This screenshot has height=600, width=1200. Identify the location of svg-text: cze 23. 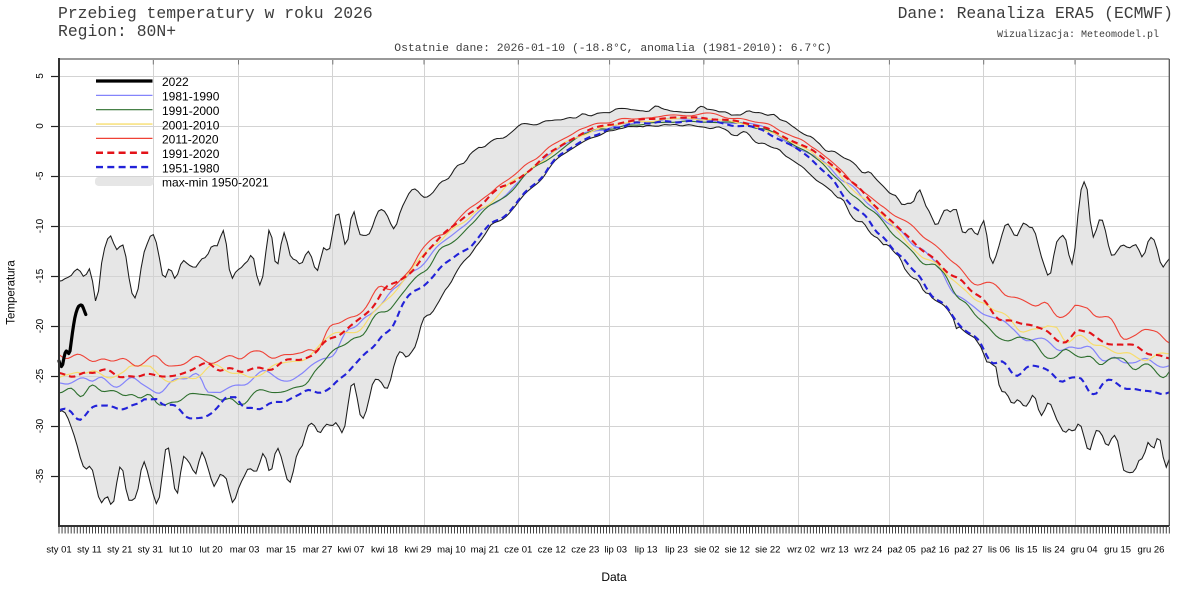
(585, 550).